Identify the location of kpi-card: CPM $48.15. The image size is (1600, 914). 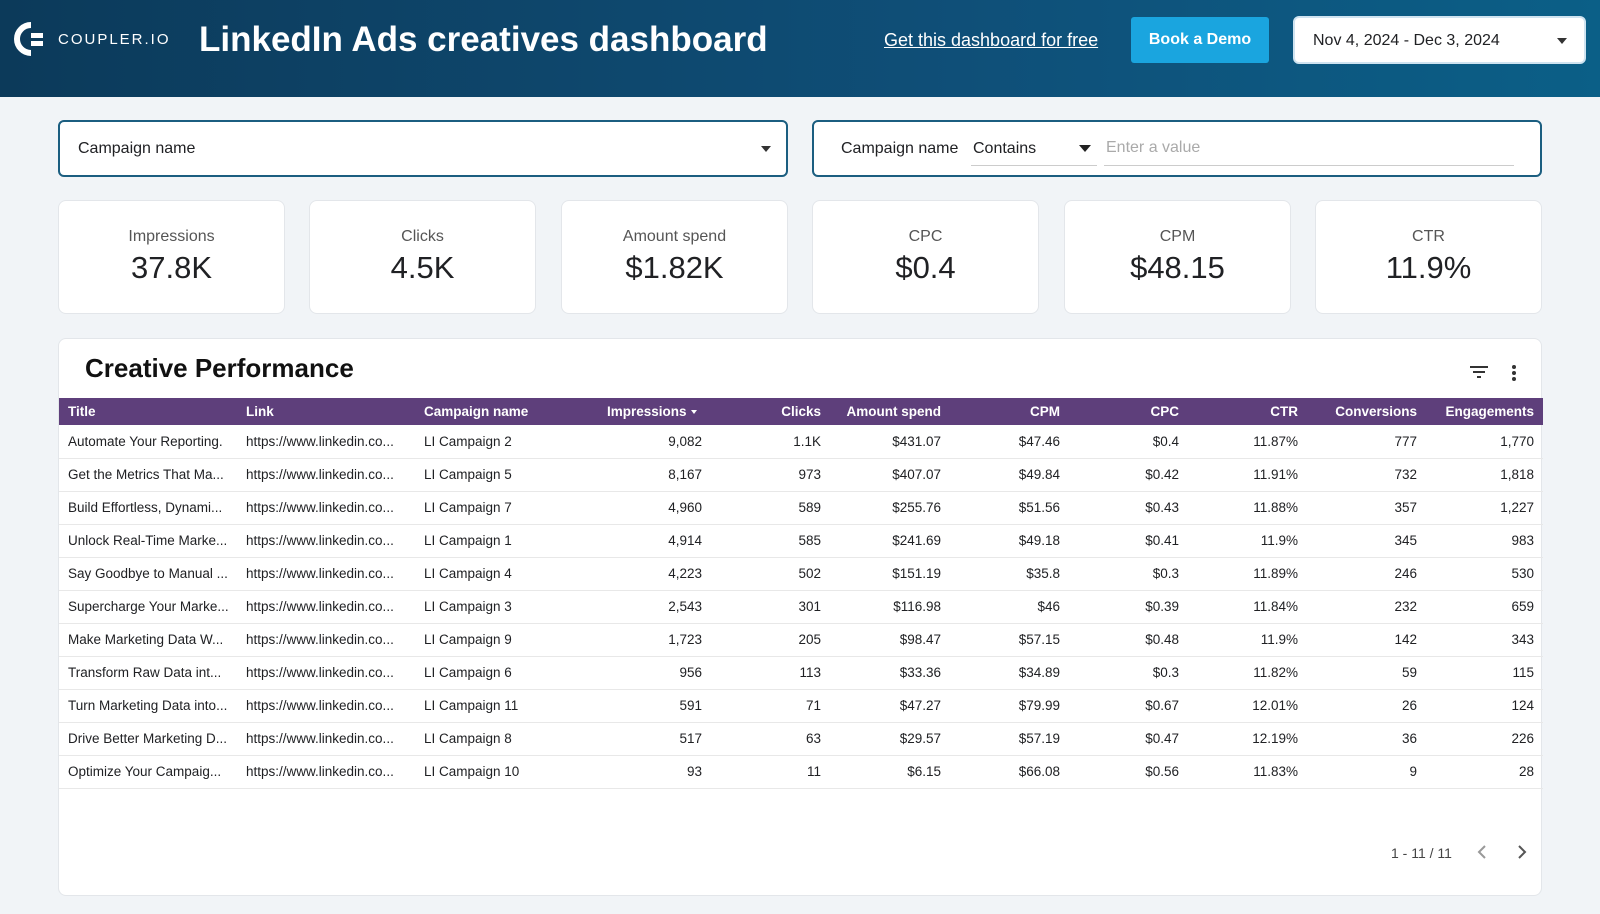
(1177, 257).